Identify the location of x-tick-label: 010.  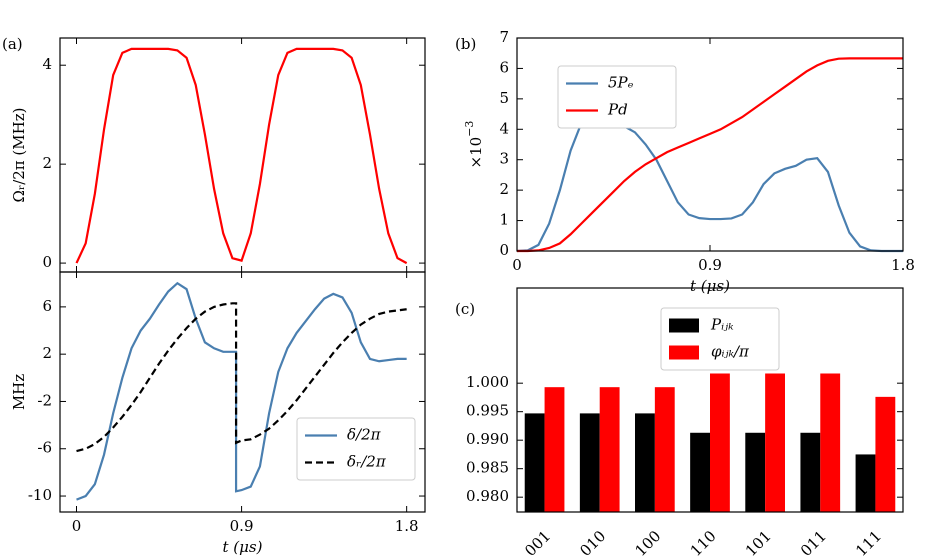
(592, 541).